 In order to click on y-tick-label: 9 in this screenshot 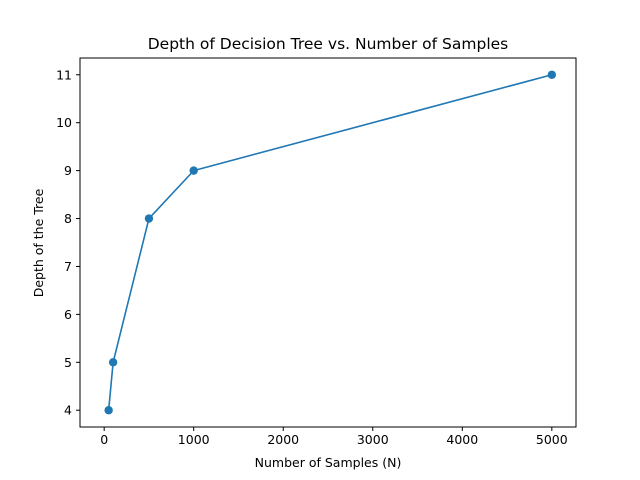, I will do `click(68, 170)`.